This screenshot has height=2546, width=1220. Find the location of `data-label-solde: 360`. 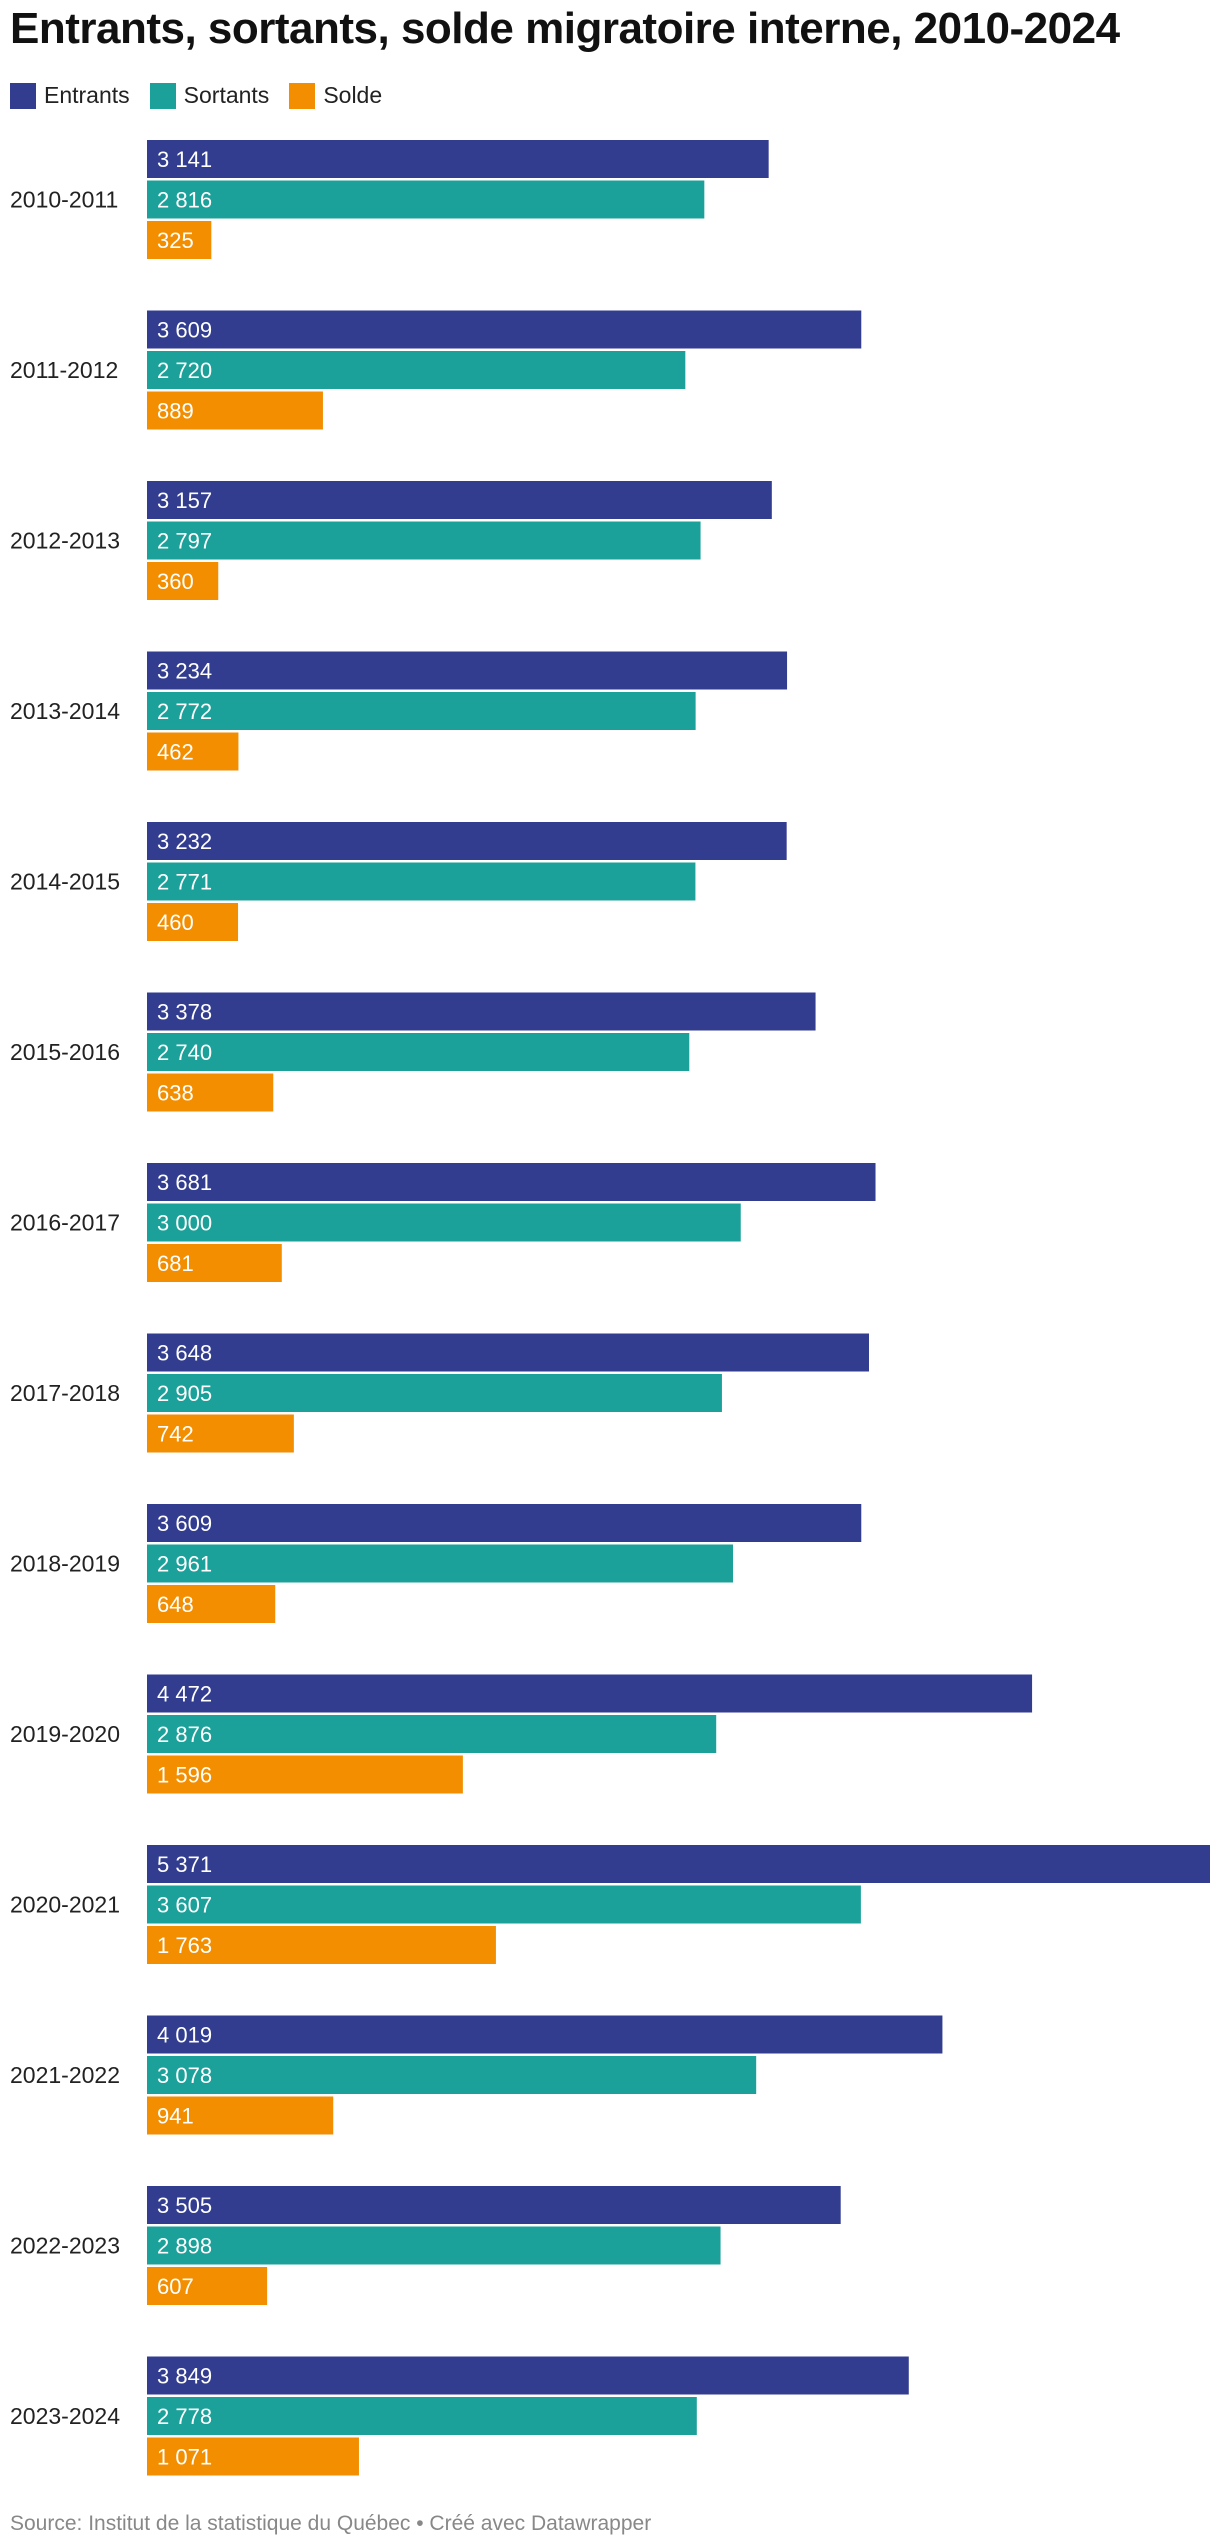

data-label-solde: 360 is located at coordinates (175, 581).